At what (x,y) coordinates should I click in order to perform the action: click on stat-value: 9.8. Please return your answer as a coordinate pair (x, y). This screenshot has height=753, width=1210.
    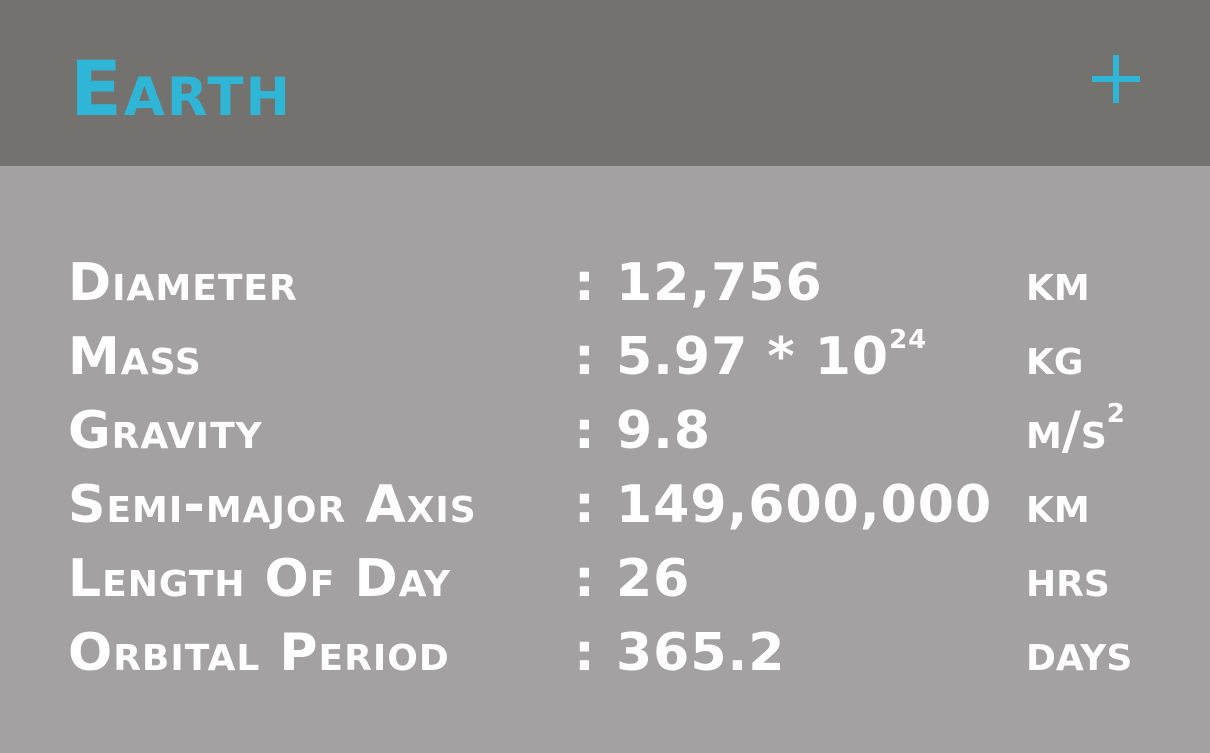
    Looking at the image, I should click on (663, 431).